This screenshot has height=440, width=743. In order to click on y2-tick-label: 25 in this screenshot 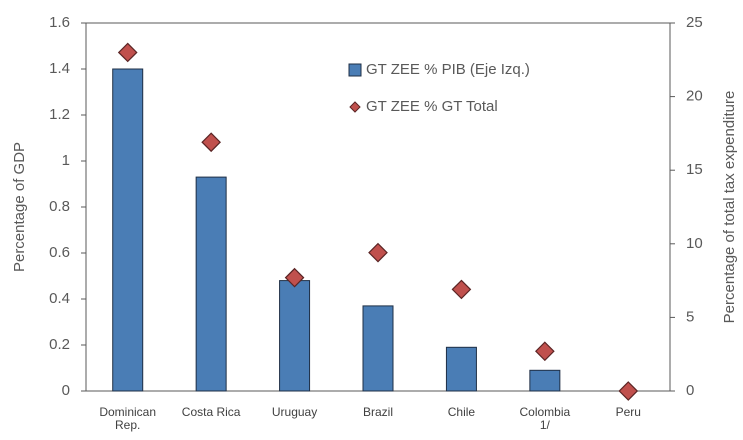, I will do `click(694, 22)`.